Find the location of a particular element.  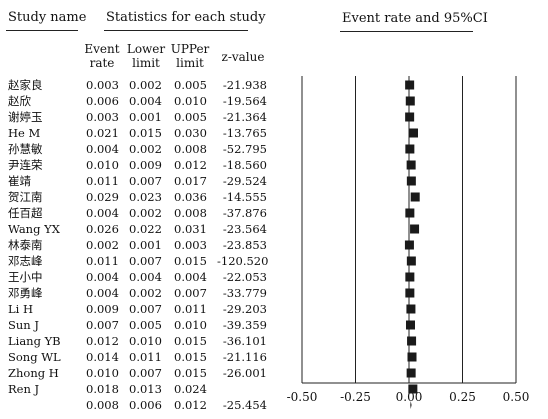

x-tick-label-4: 0.50 is located at coordinates (516, 397).